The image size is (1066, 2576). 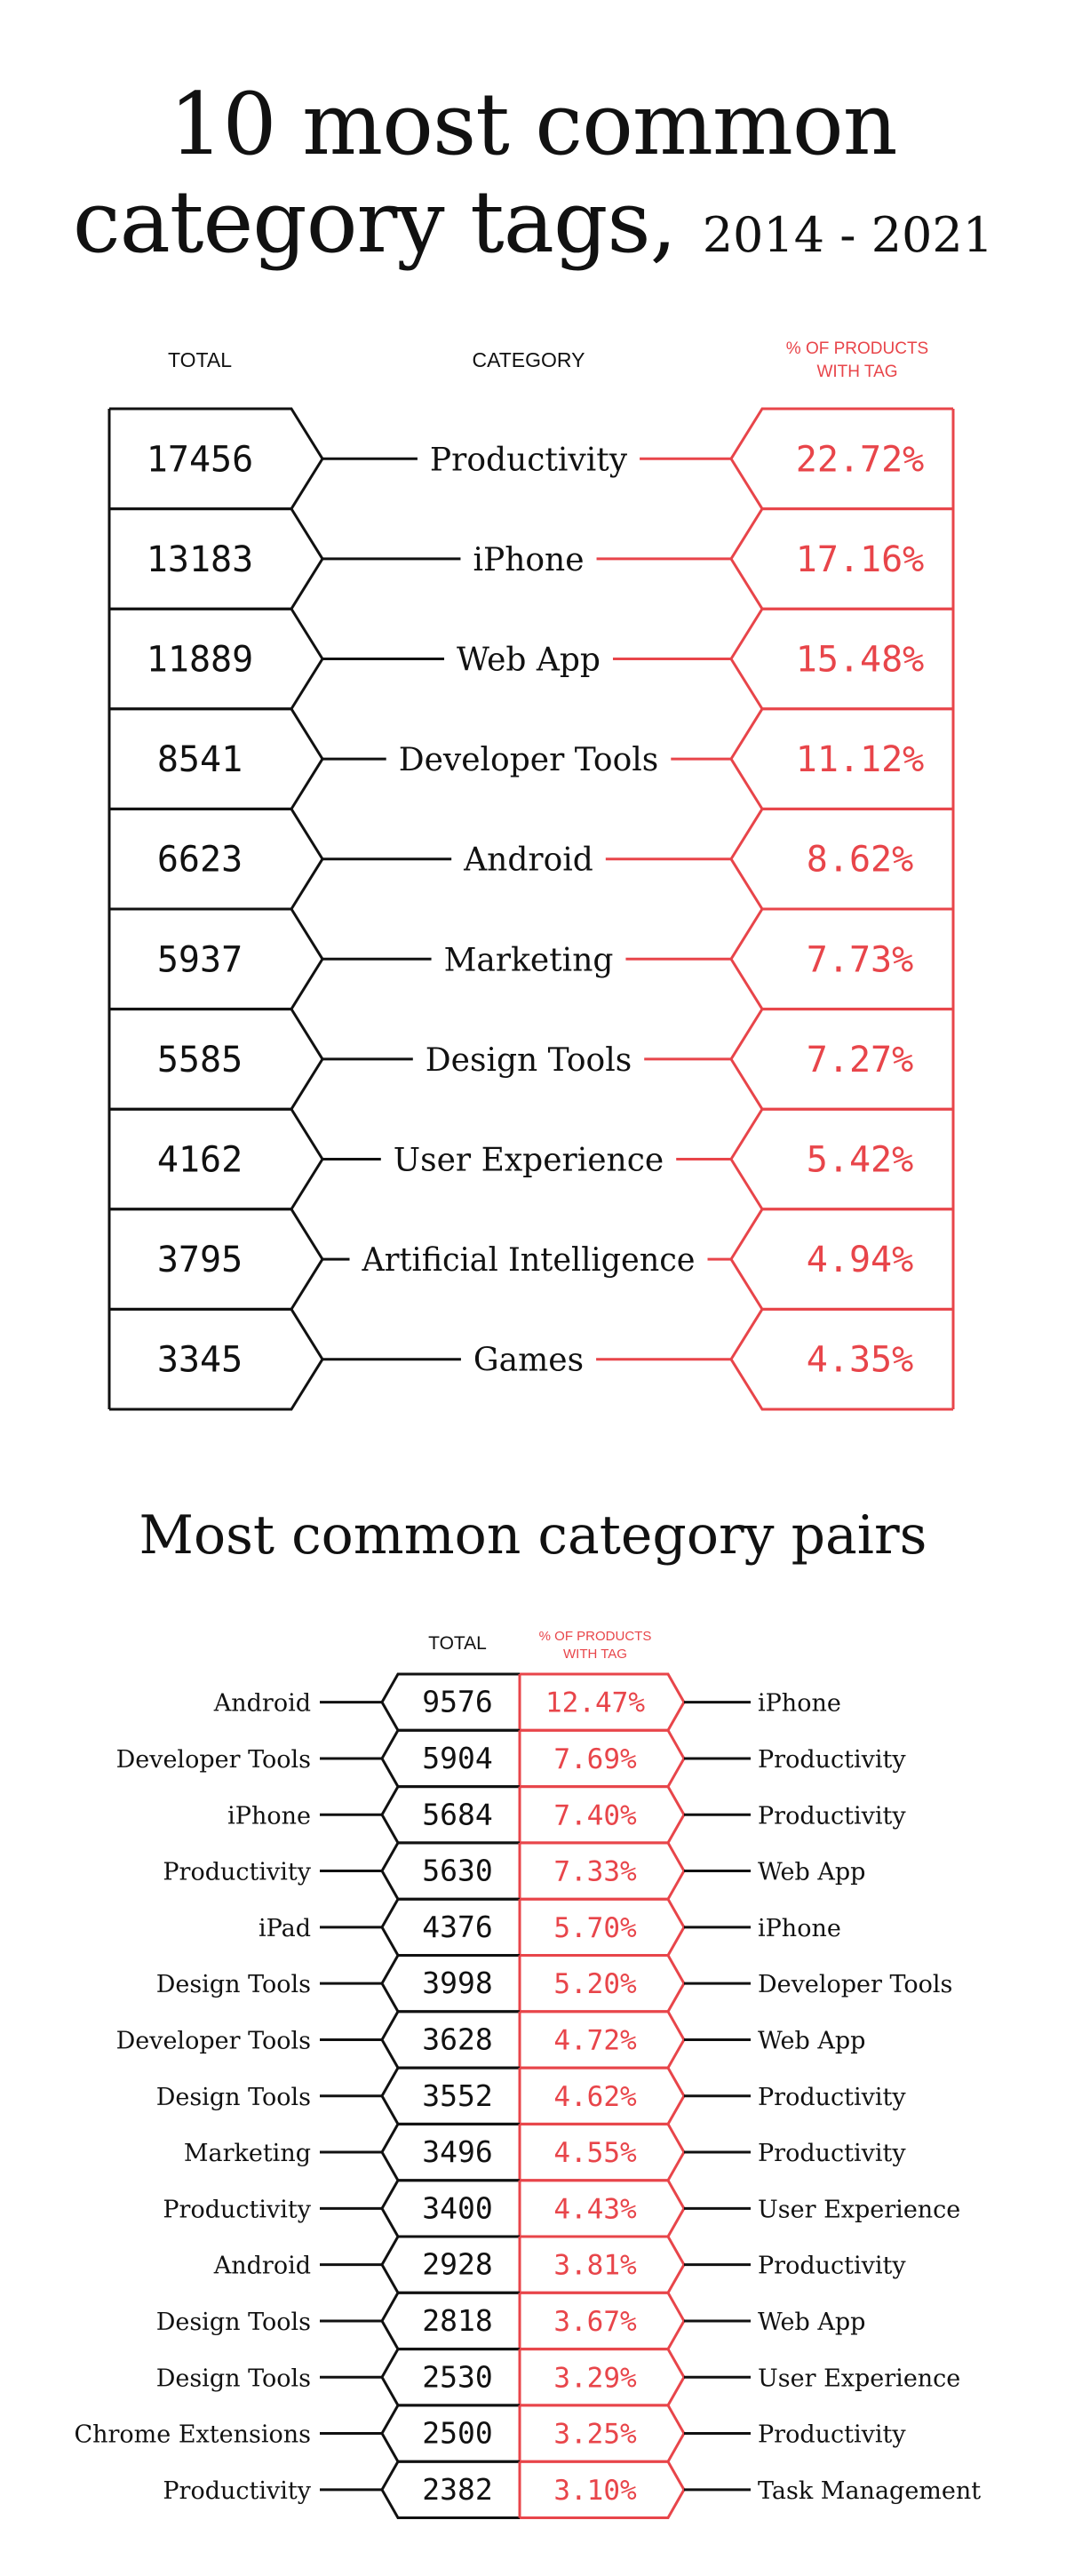 I want to click on pair-total: 2818, so click(x=457, y=2320).